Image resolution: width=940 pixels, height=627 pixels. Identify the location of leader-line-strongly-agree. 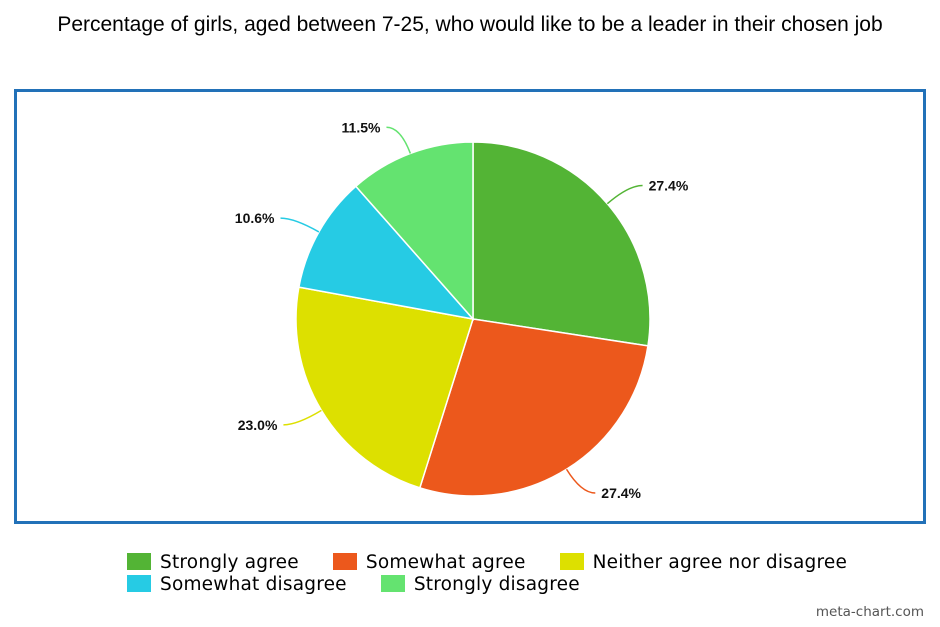
(624, 194).